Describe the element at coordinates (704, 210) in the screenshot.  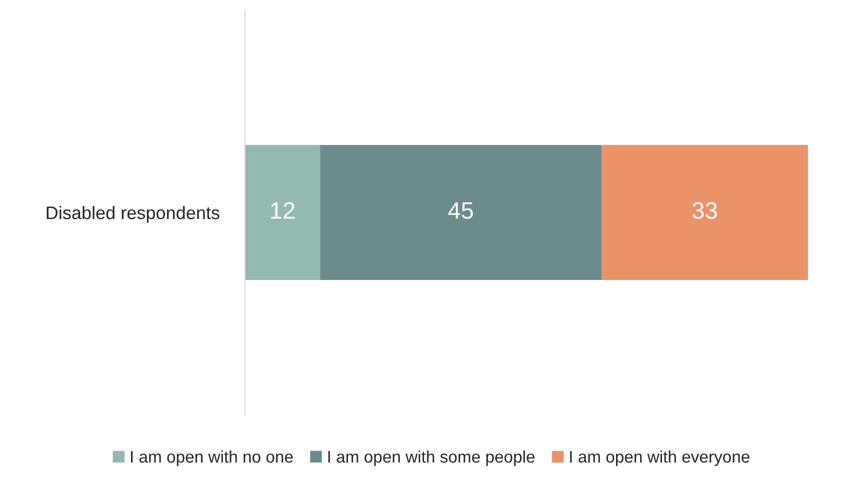
I see `data-label: 33` at that location.